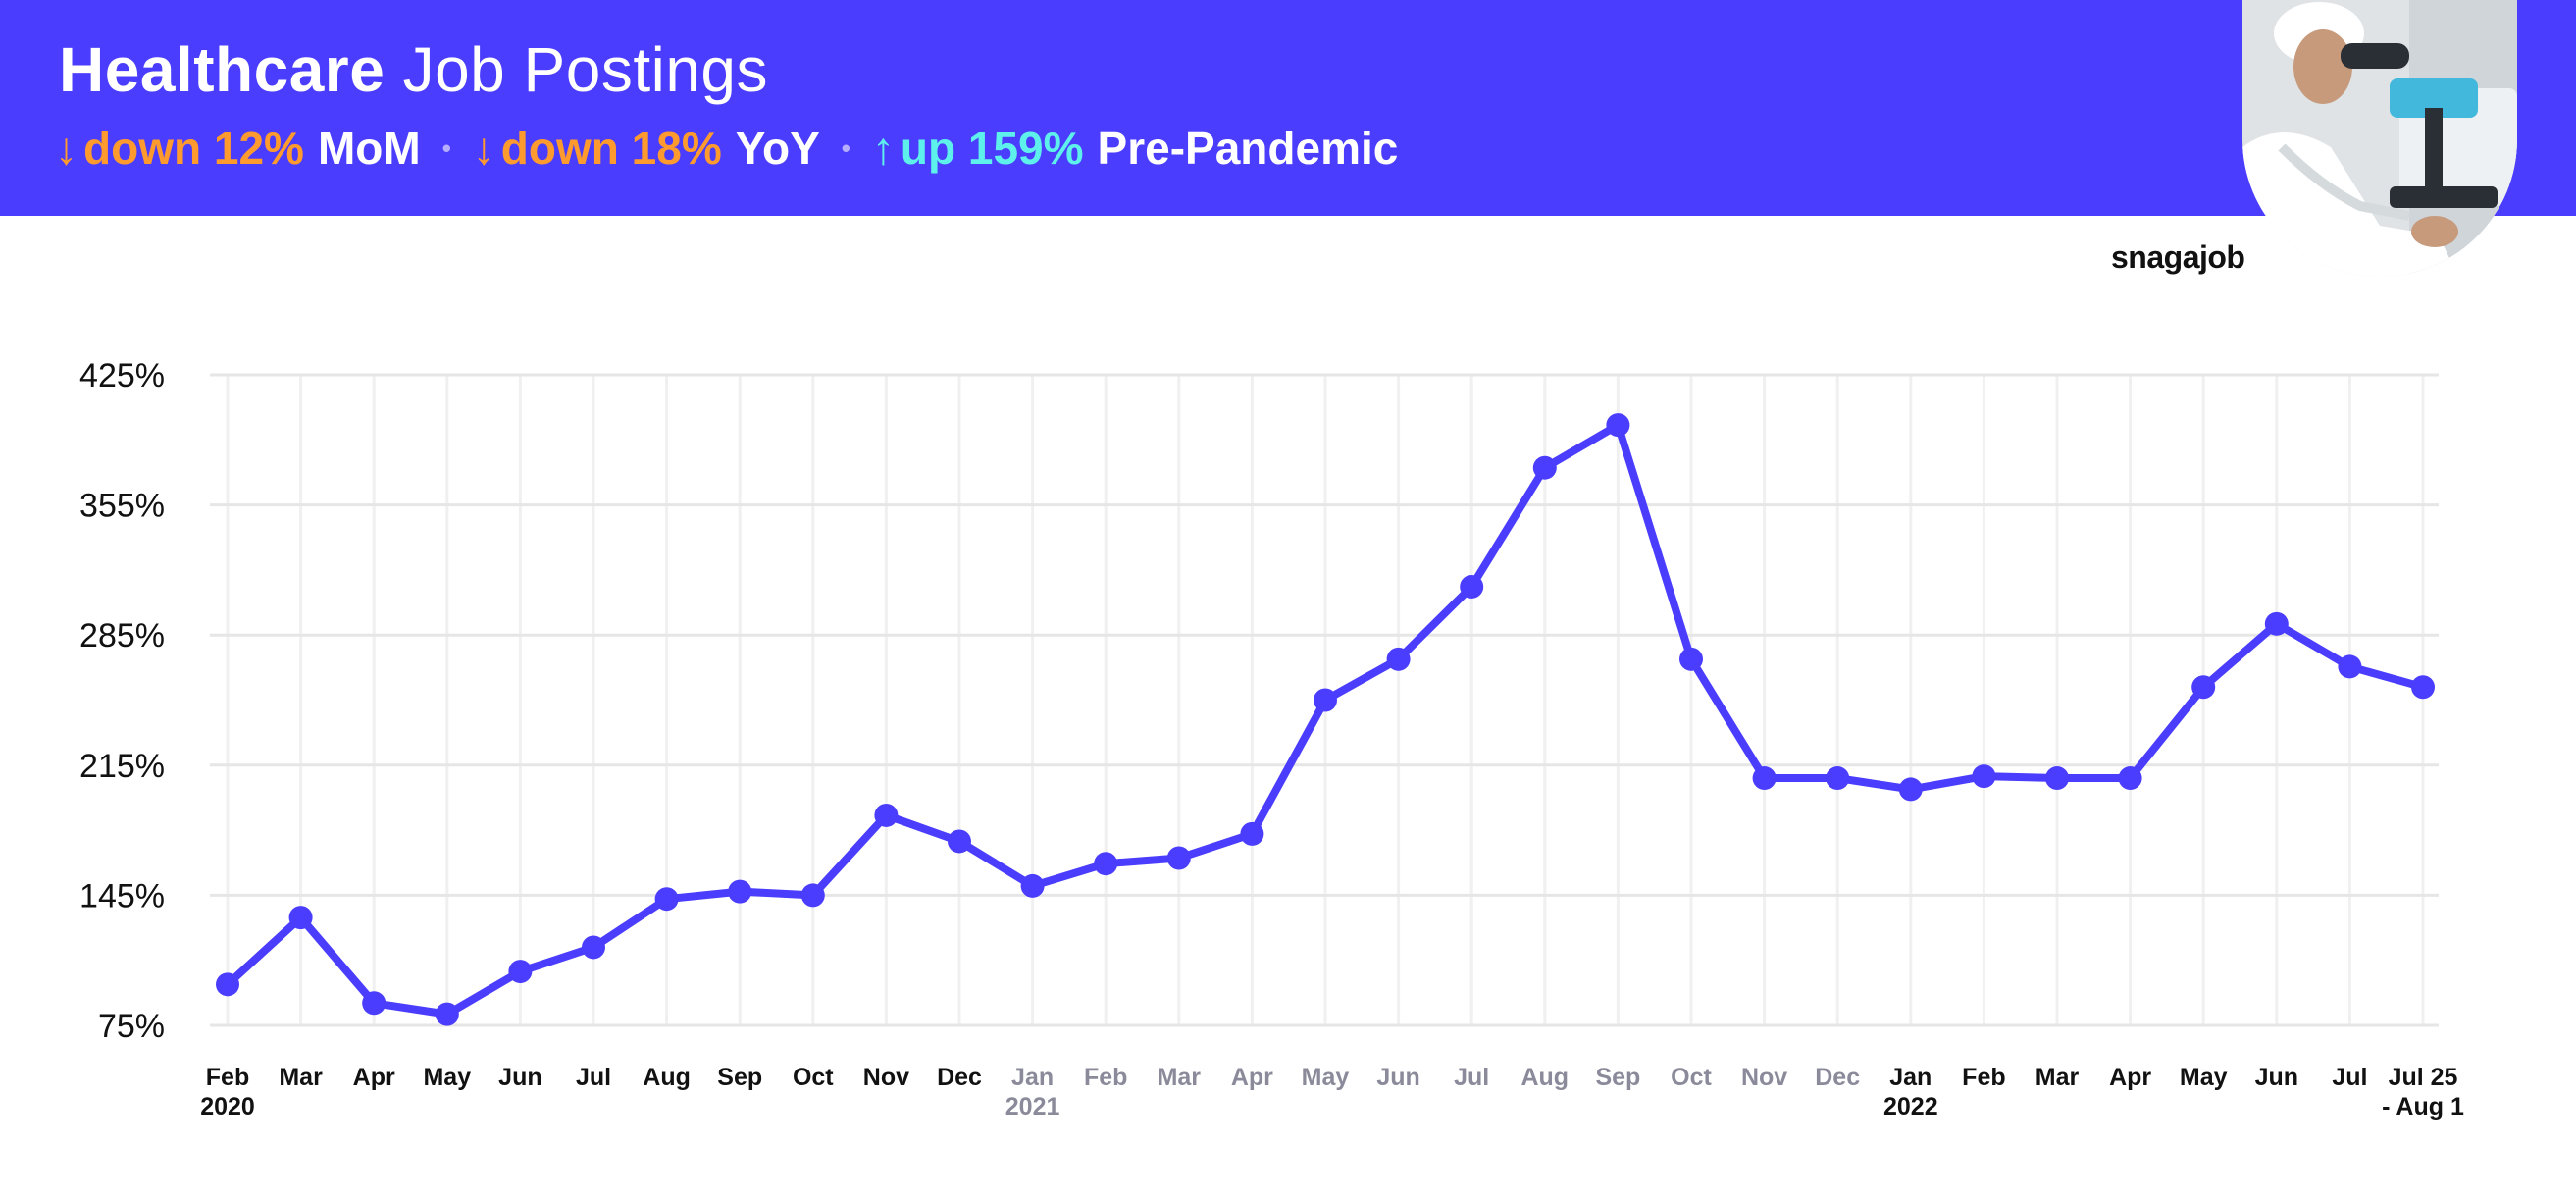  What do you see at coordinates (1248, 148) in the screenshot?
I see `stat-prepandemic-label: Pre-Pandemic` at bounding box center [1248, 148].